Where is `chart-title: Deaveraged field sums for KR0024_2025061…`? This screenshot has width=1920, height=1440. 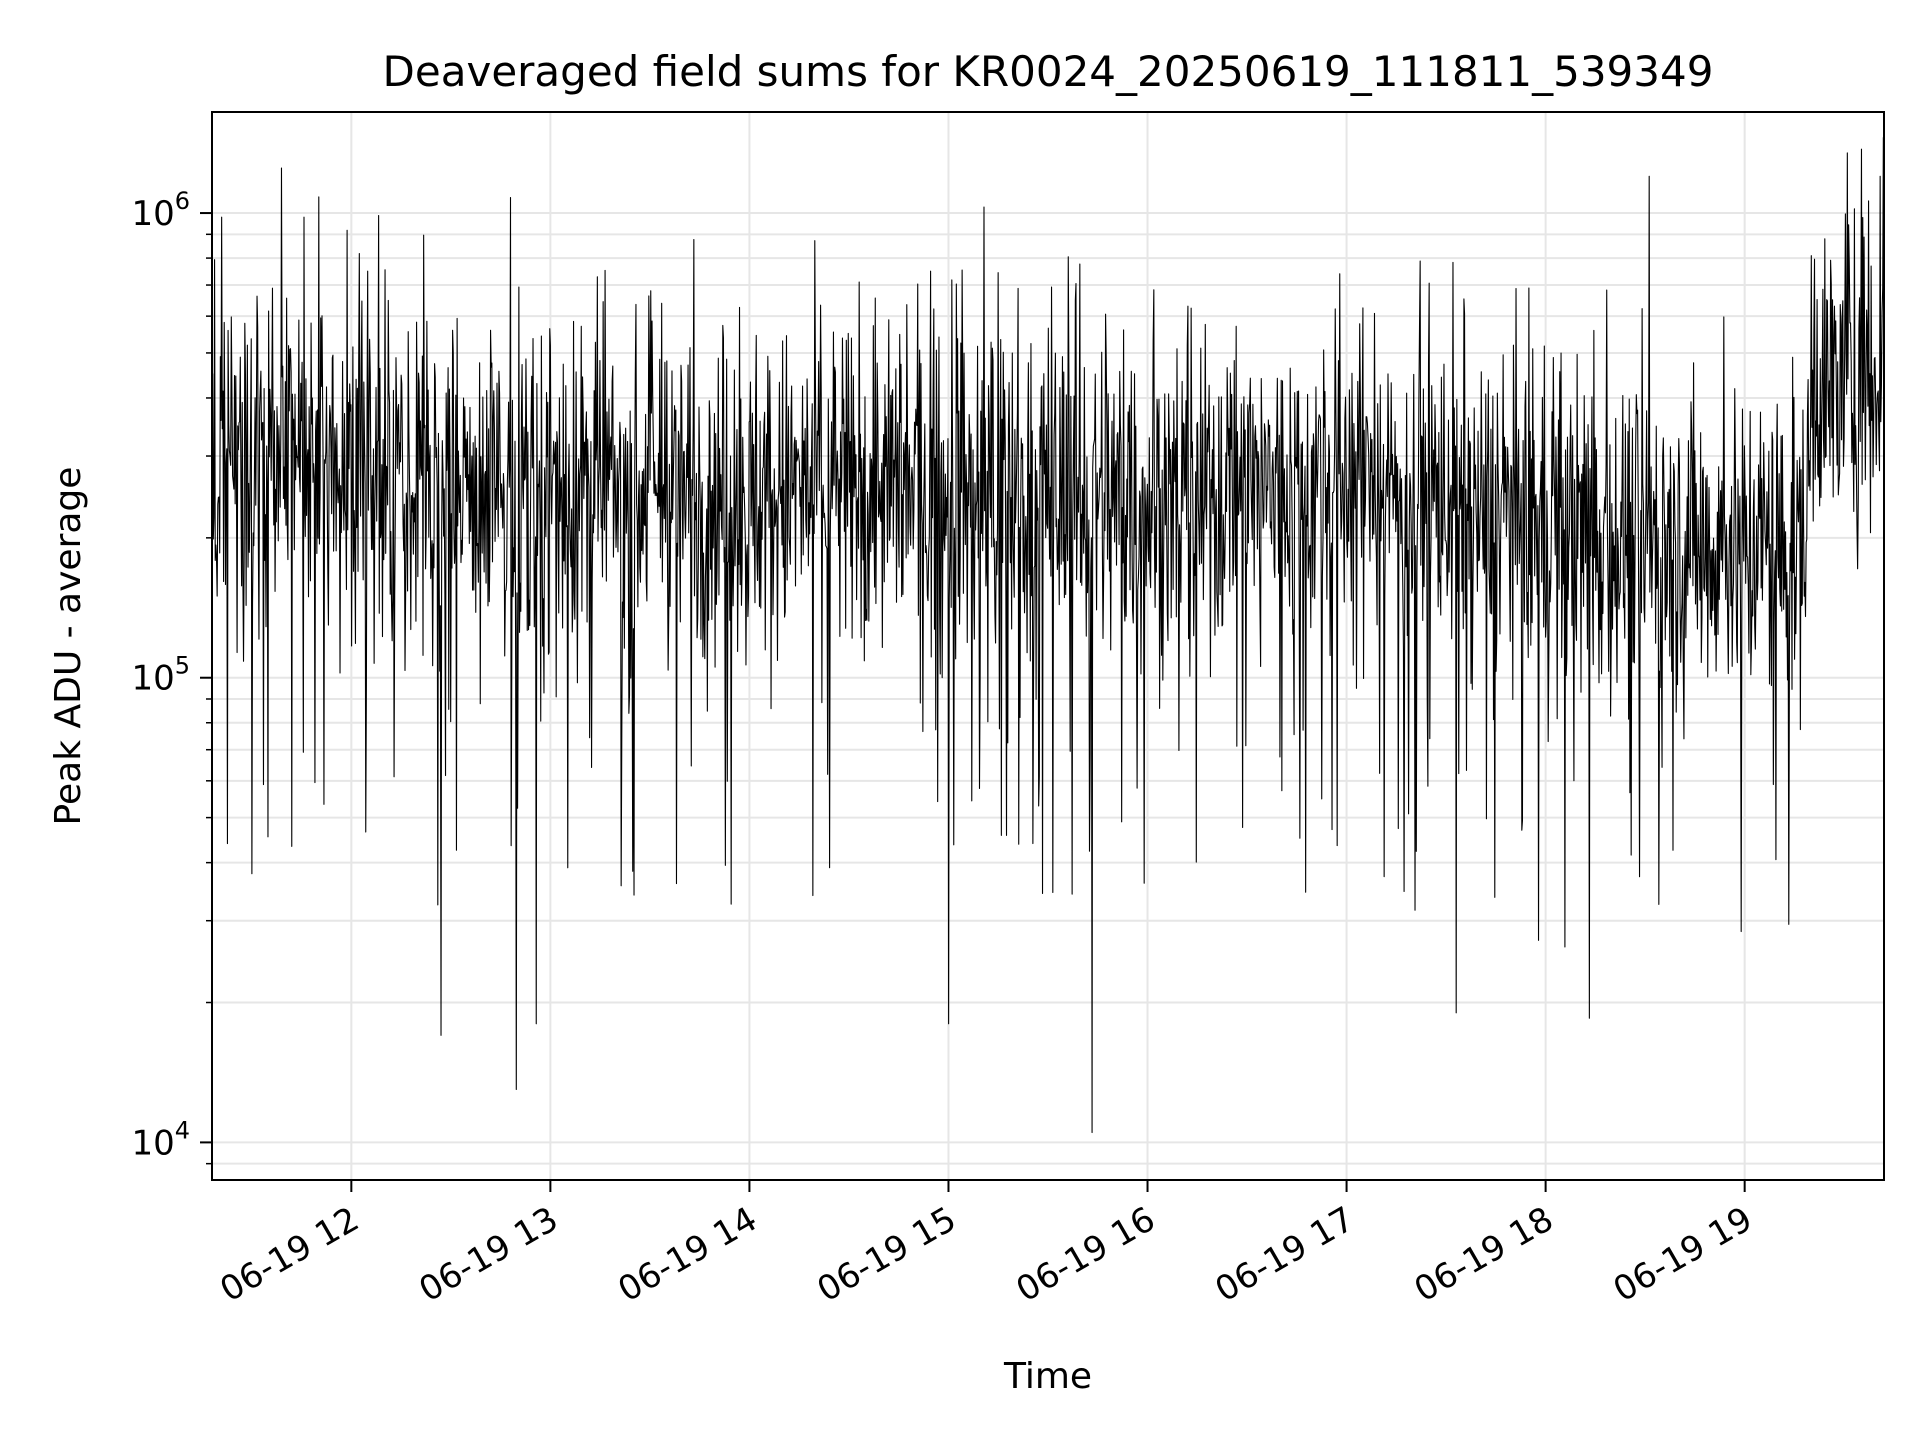
chart-title: Deaveraged field sums for KR0024_2025061… is located at coordinates (1048, 71).